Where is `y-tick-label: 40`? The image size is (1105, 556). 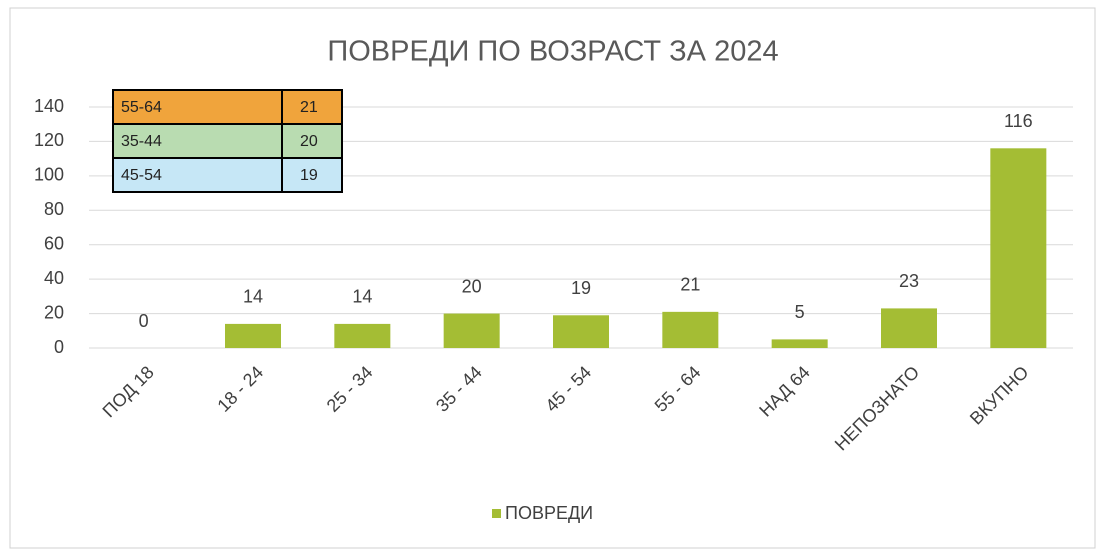 y-tick-label: 40 is located at coordinates (54, 278).